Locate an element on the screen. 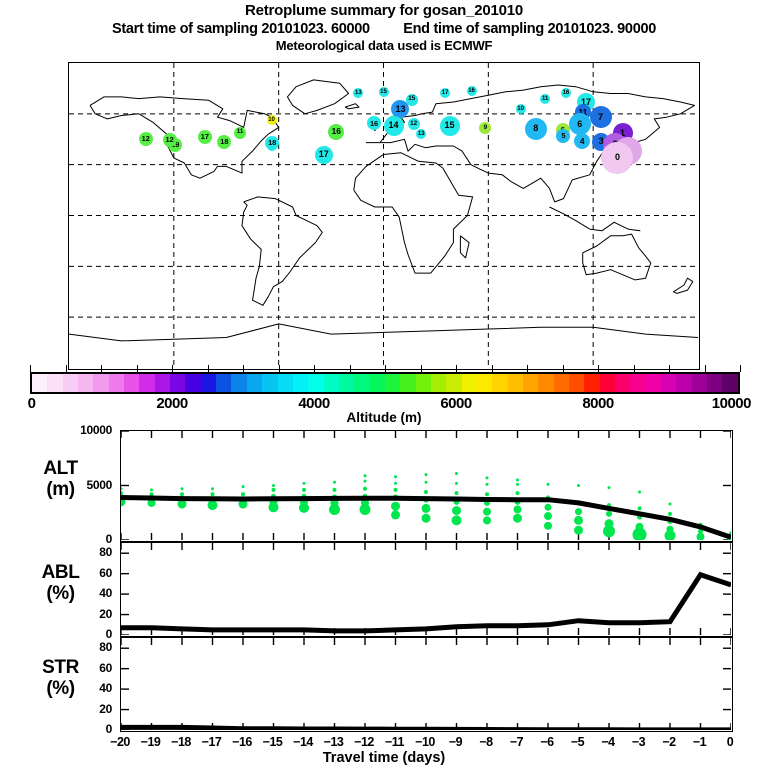  map-marker: 14 is located at coordinates (393, 125).